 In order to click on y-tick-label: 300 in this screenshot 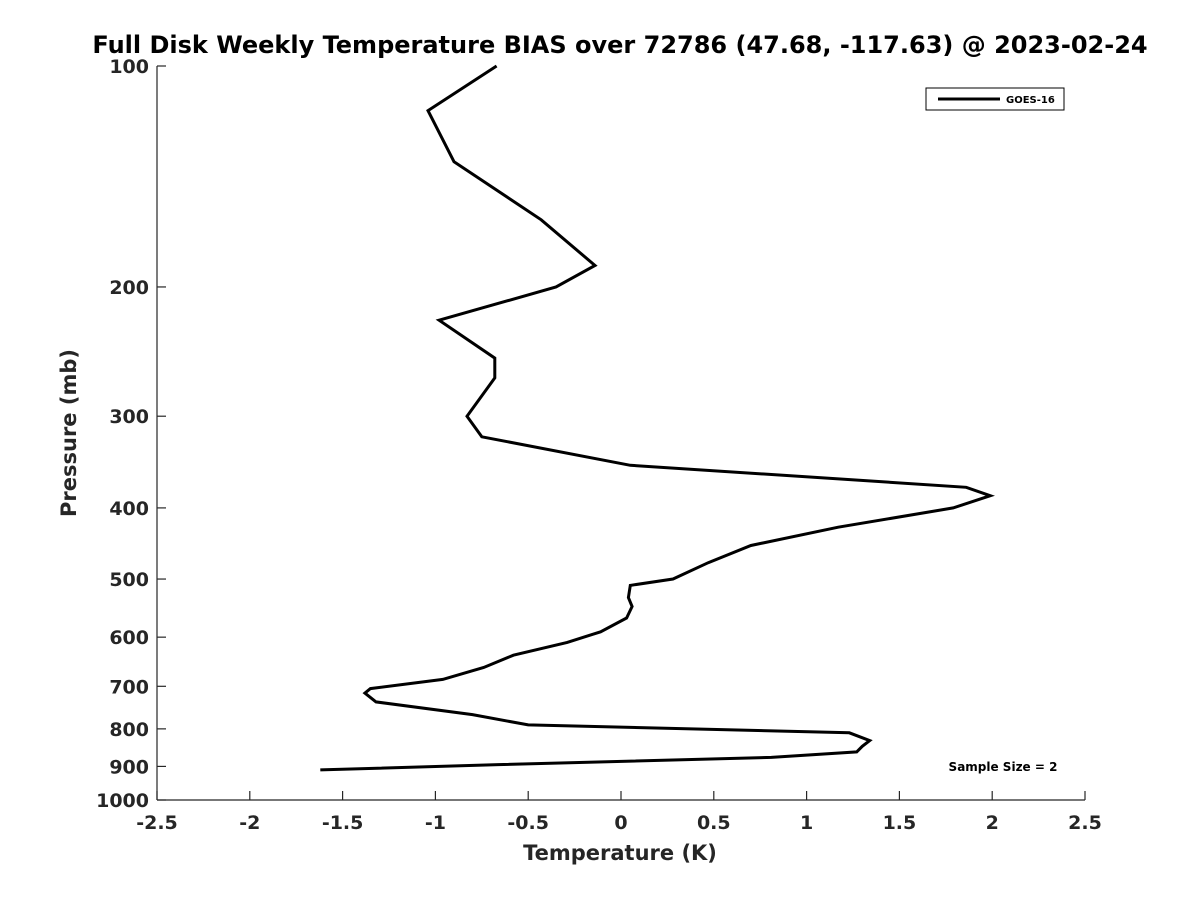, I will do `click(129, 417)`.